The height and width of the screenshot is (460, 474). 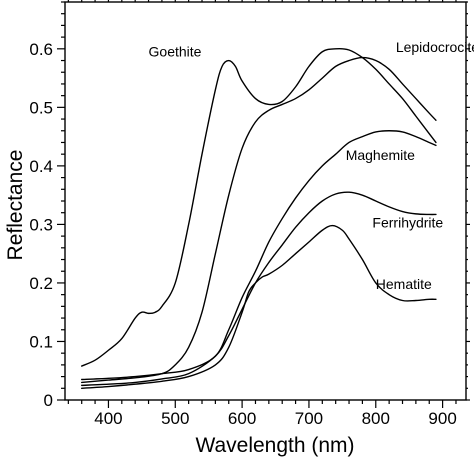 I want to click on x-tick-label: 400, so click(x=108, y=418).